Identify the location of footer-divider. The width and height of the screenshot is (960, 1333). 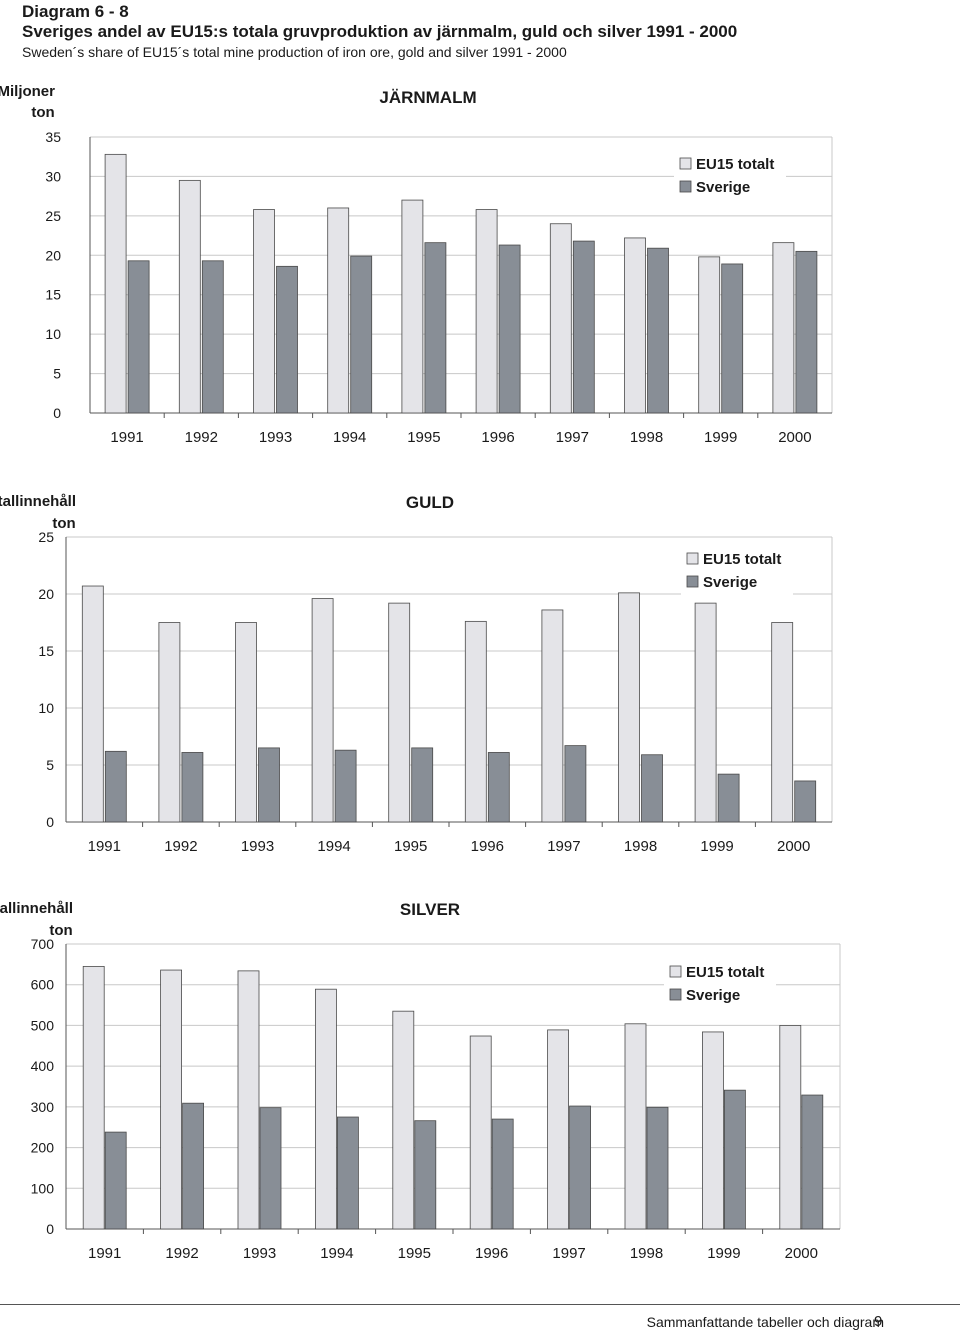
(480, 1304).